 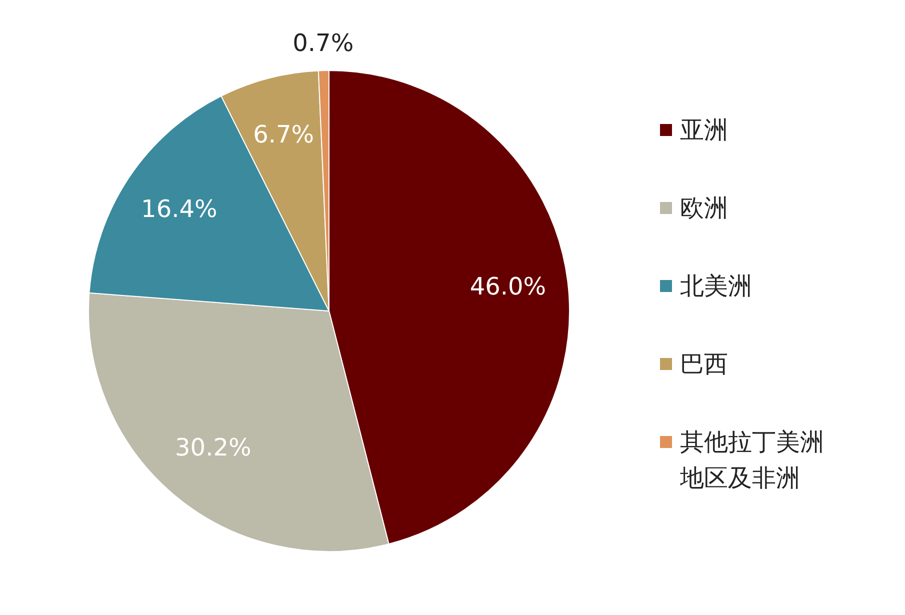 I want to click on legend-label: 北美洲, so click(x=716, y=286).